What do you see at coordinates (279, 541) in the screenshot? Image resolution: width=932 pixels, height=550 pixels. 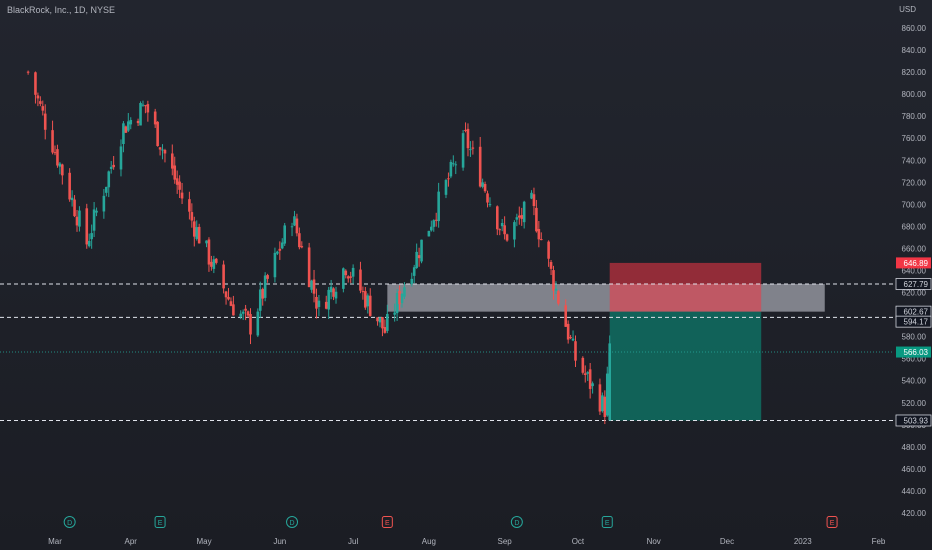 I see `x-tick-label: Jun` at bounding box center [279, 541].